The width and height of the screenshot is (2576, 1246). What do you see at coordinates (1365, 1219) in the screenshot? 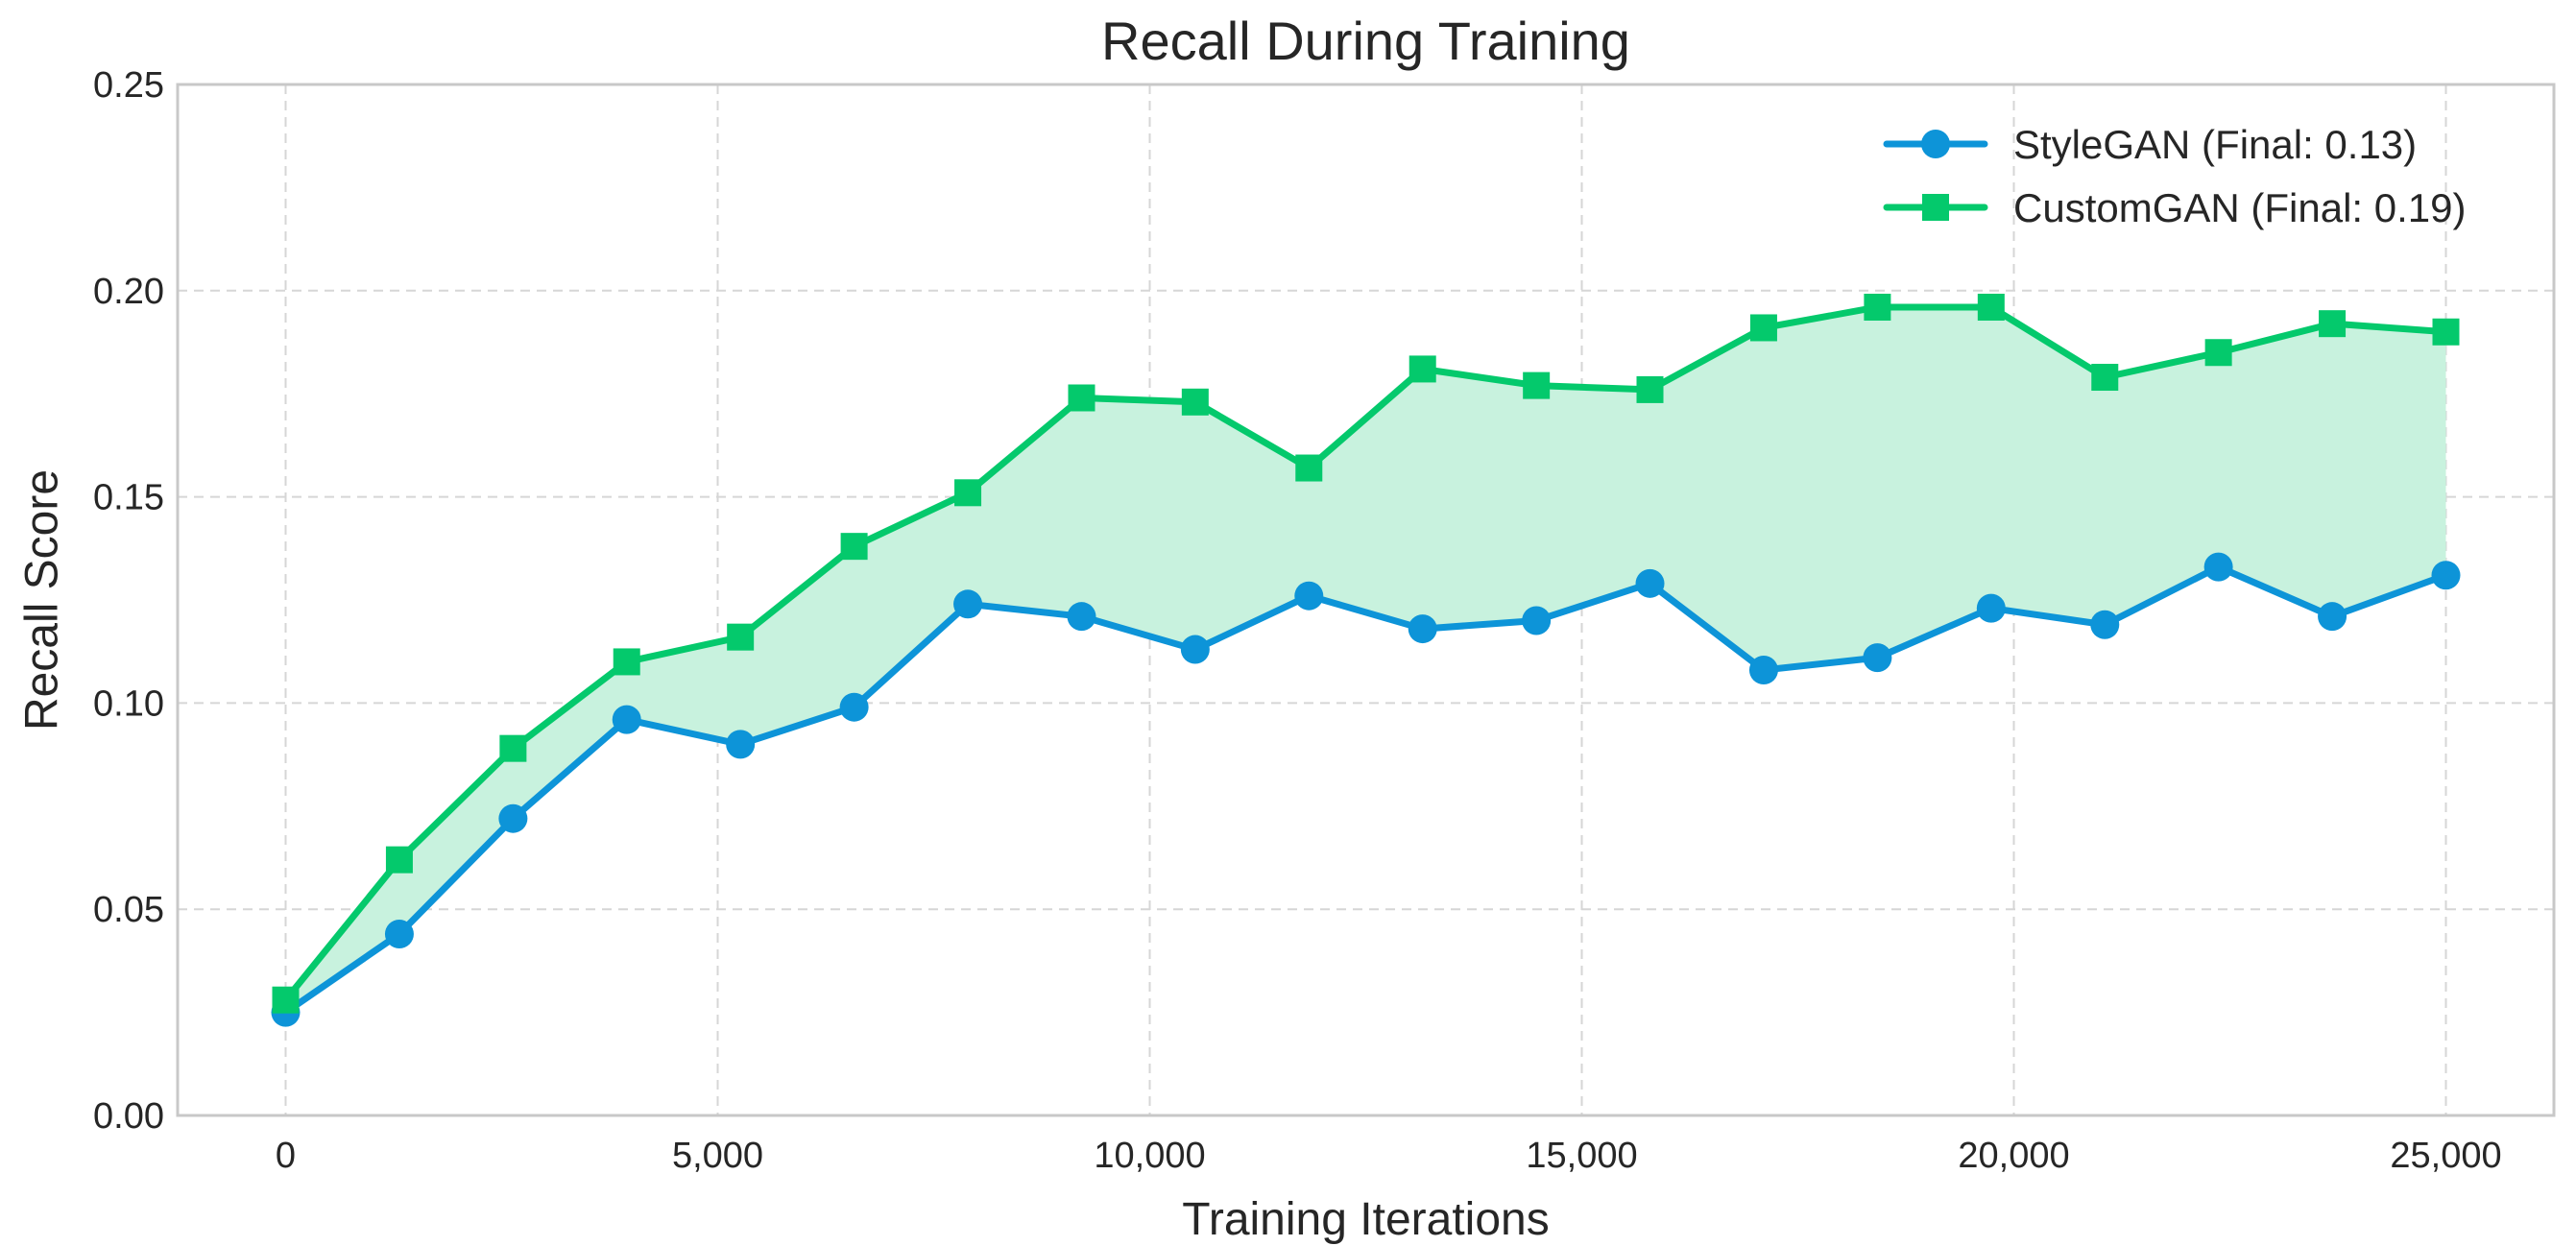
I see `x-axis-title: Training Iterations` at bounding box center [1365, 1219].